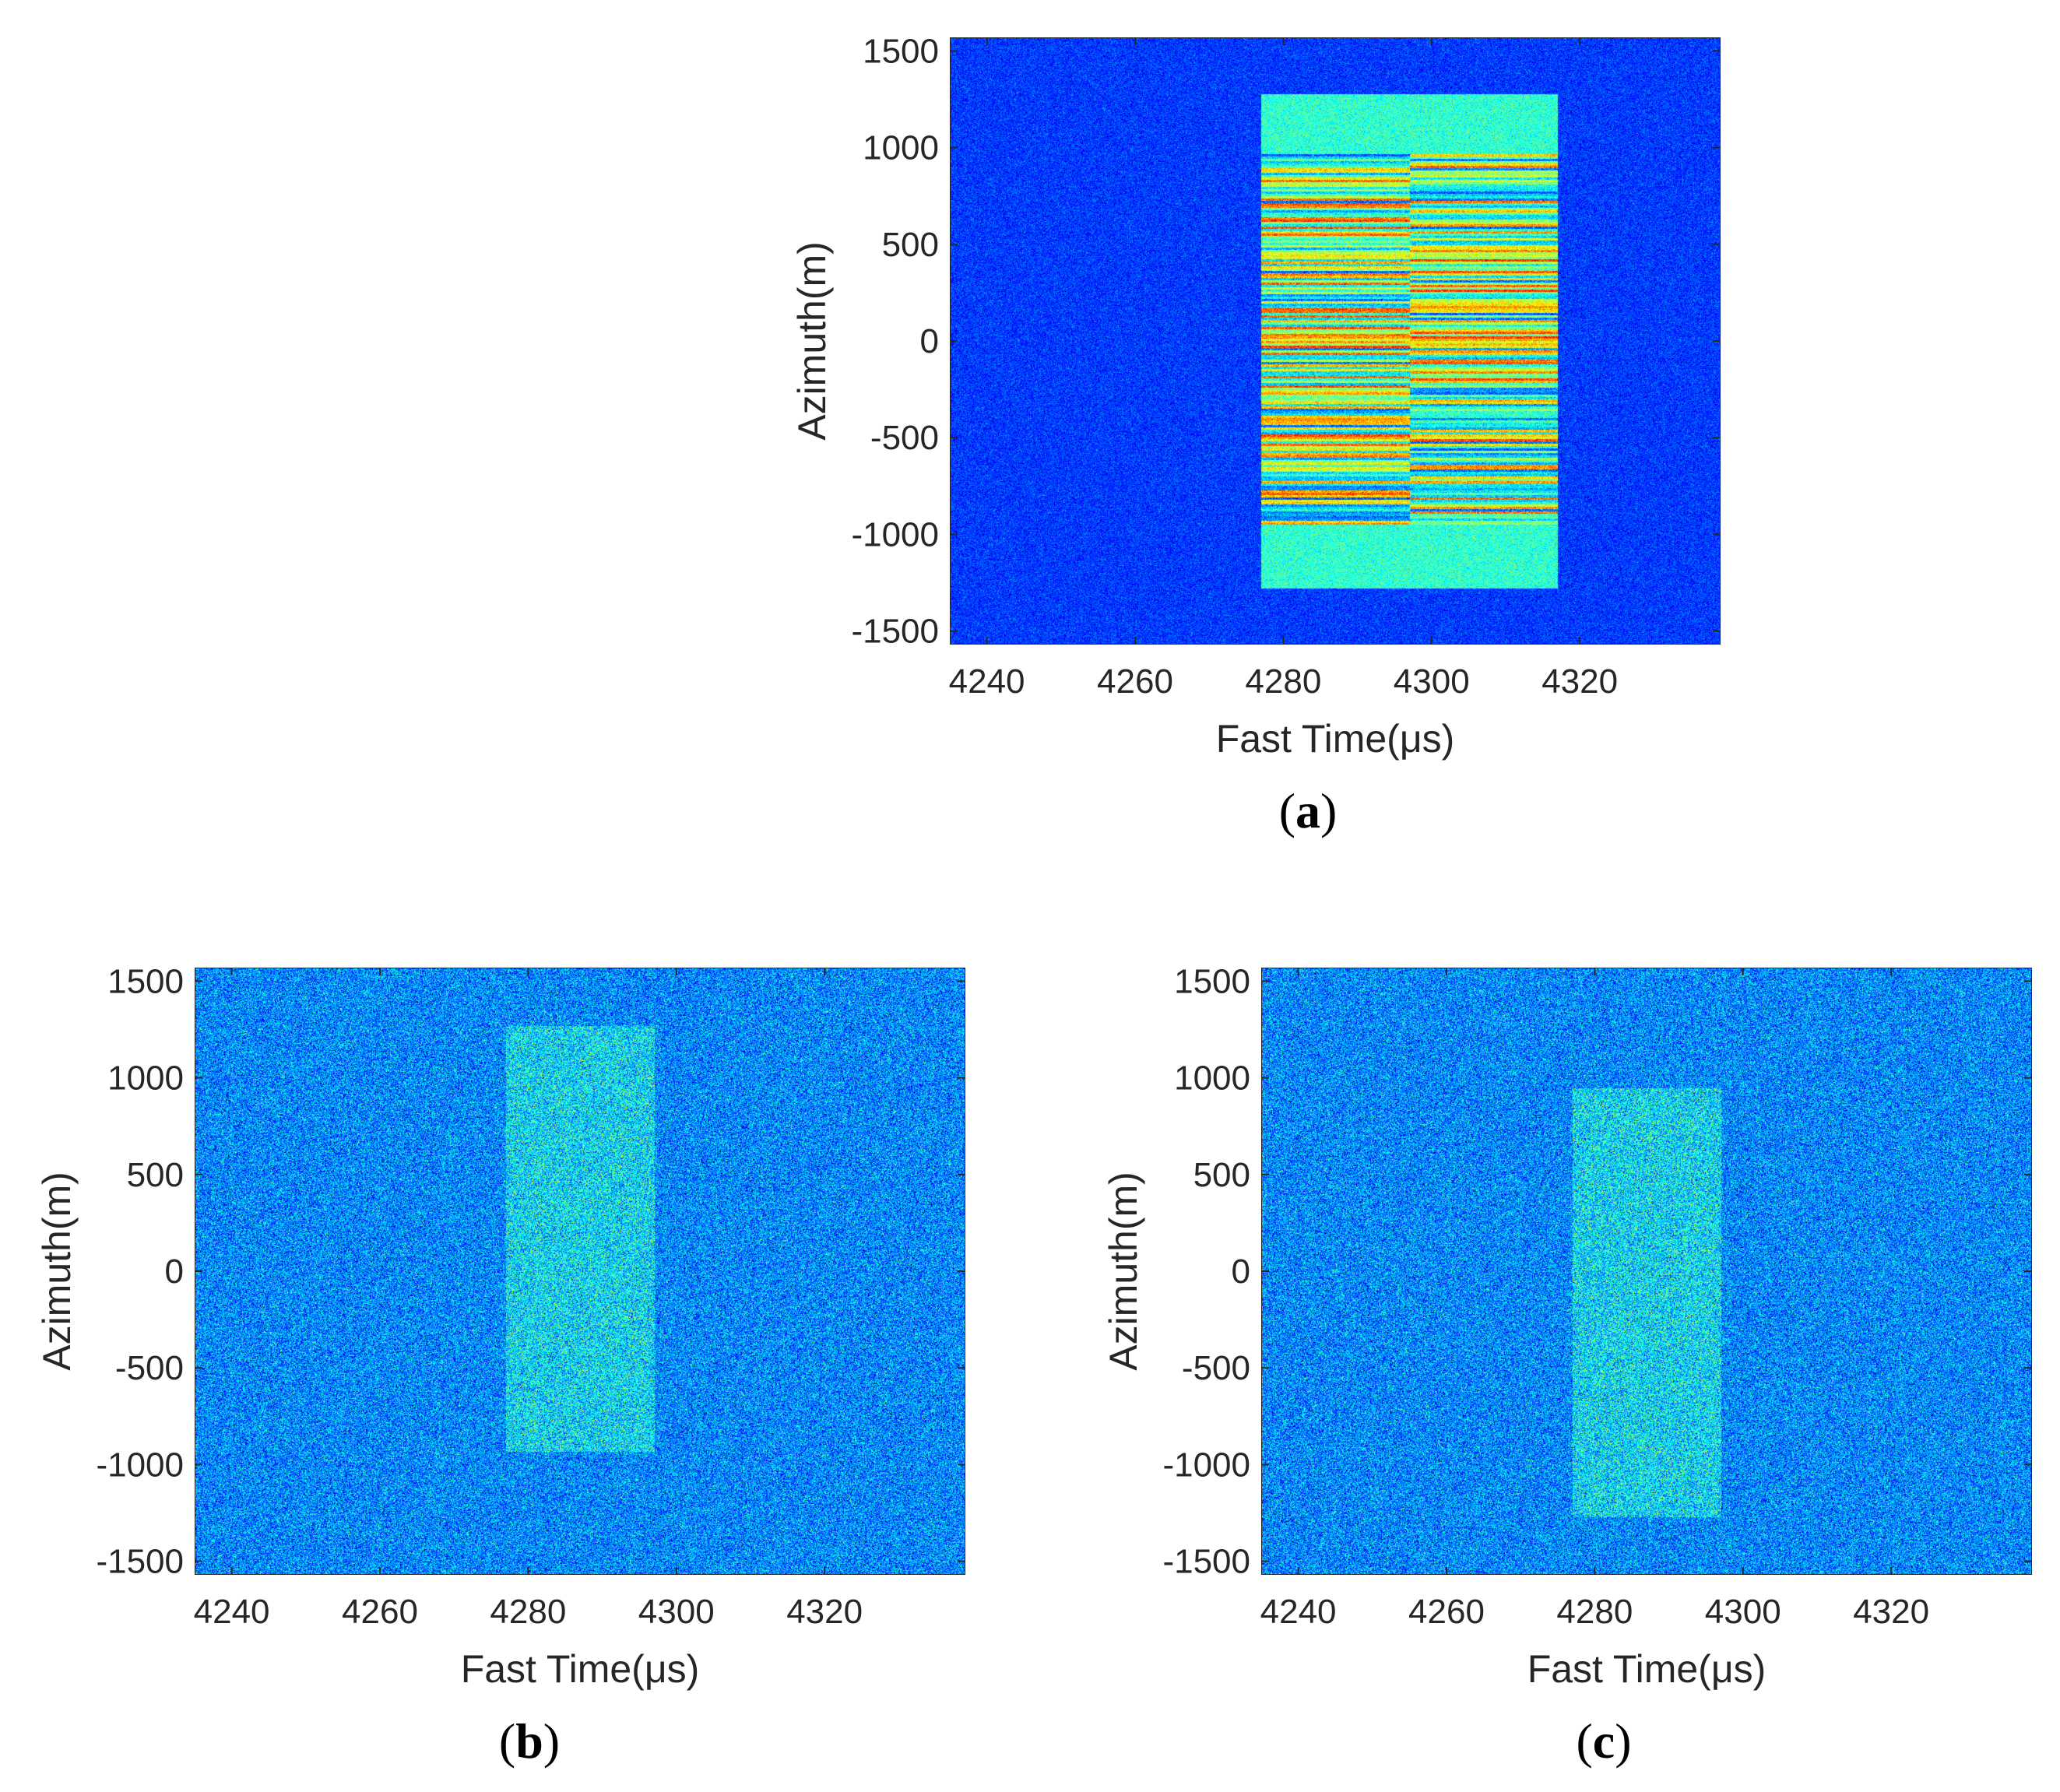 The height and width of the screenshot is (1792, 2060). Describe the element at coordinates (529, 1741) in the screenshot. I see `caption-b: (b)` at that location.